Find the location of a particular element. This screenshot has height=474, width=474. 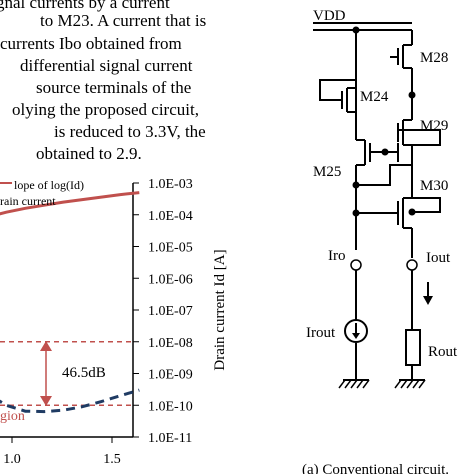

series-drain-current is located at coordinates (70, 203).